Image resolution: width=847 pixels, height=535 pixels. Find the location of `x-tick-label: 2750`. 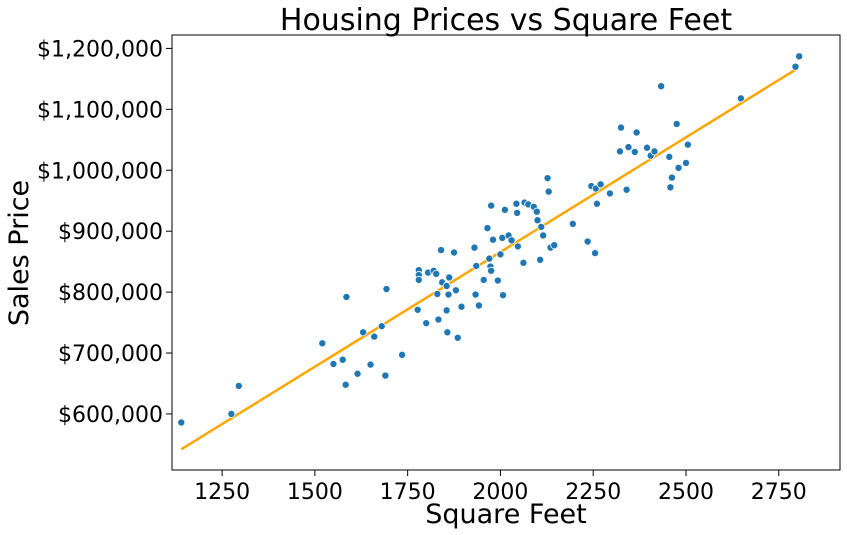

x-tick-label: 2750 is located at coordinates (779, 492).